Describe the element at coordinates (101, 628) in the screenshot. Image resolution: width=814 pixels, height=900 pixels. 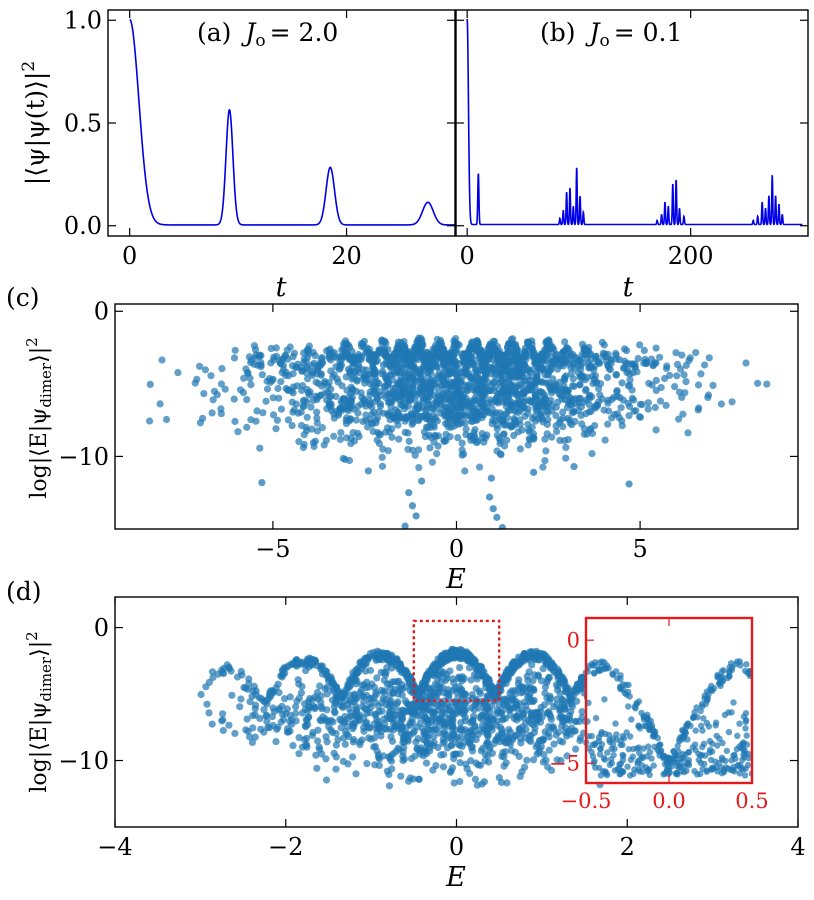
I see `y-tick-label: 0` at that location.